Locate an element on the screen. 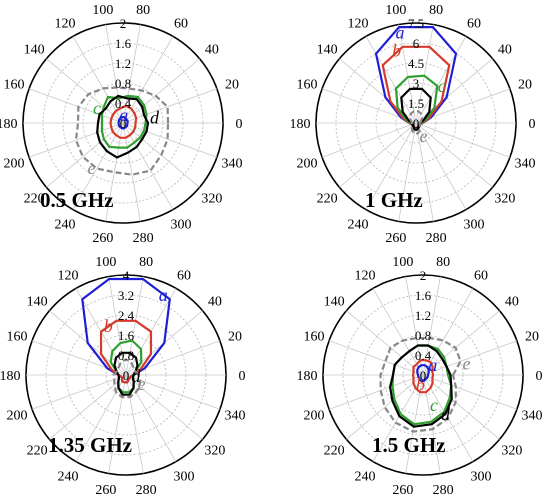  curve-label-c: c is located at coordinates (97, 108).